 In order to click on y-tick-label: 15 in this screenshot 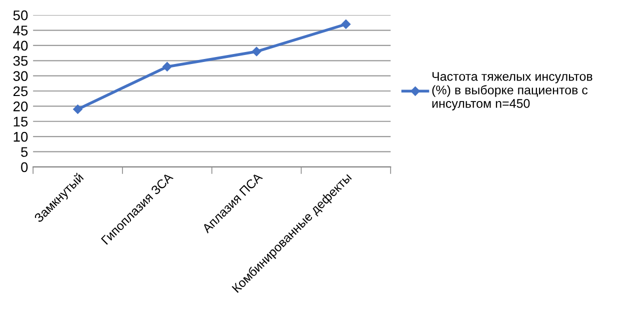, I will do `click(21, 121)`.